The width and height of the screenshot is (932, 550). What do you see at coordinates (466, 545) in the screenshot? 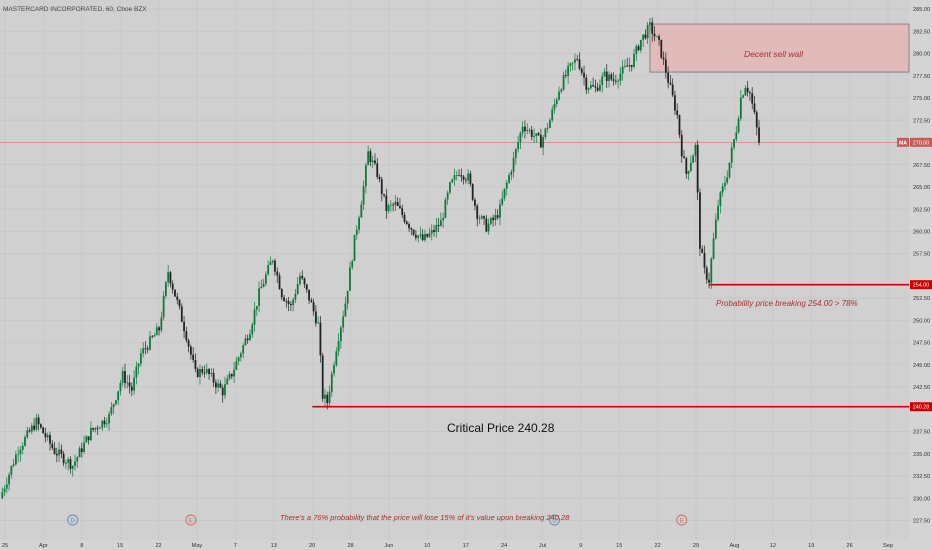
I see `time-axis-background` at bounding box center [466, 545].